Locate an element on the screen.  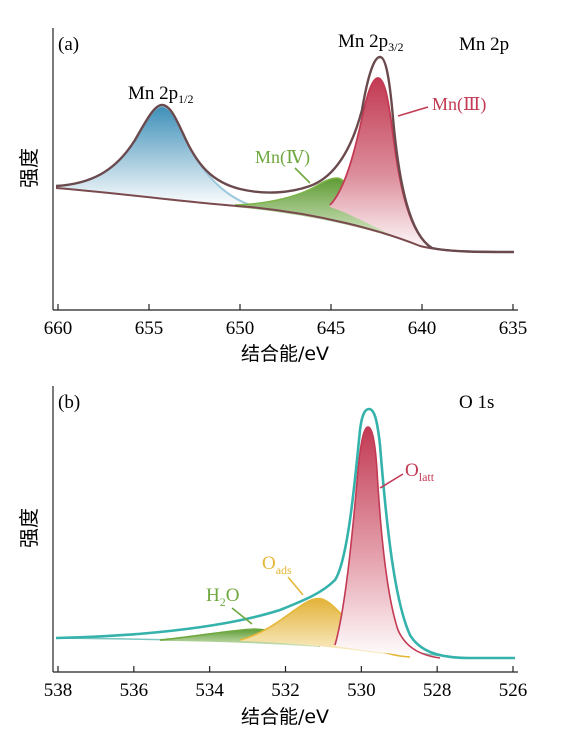
x-tick-label: 635 is located at coordinates (513, 328).